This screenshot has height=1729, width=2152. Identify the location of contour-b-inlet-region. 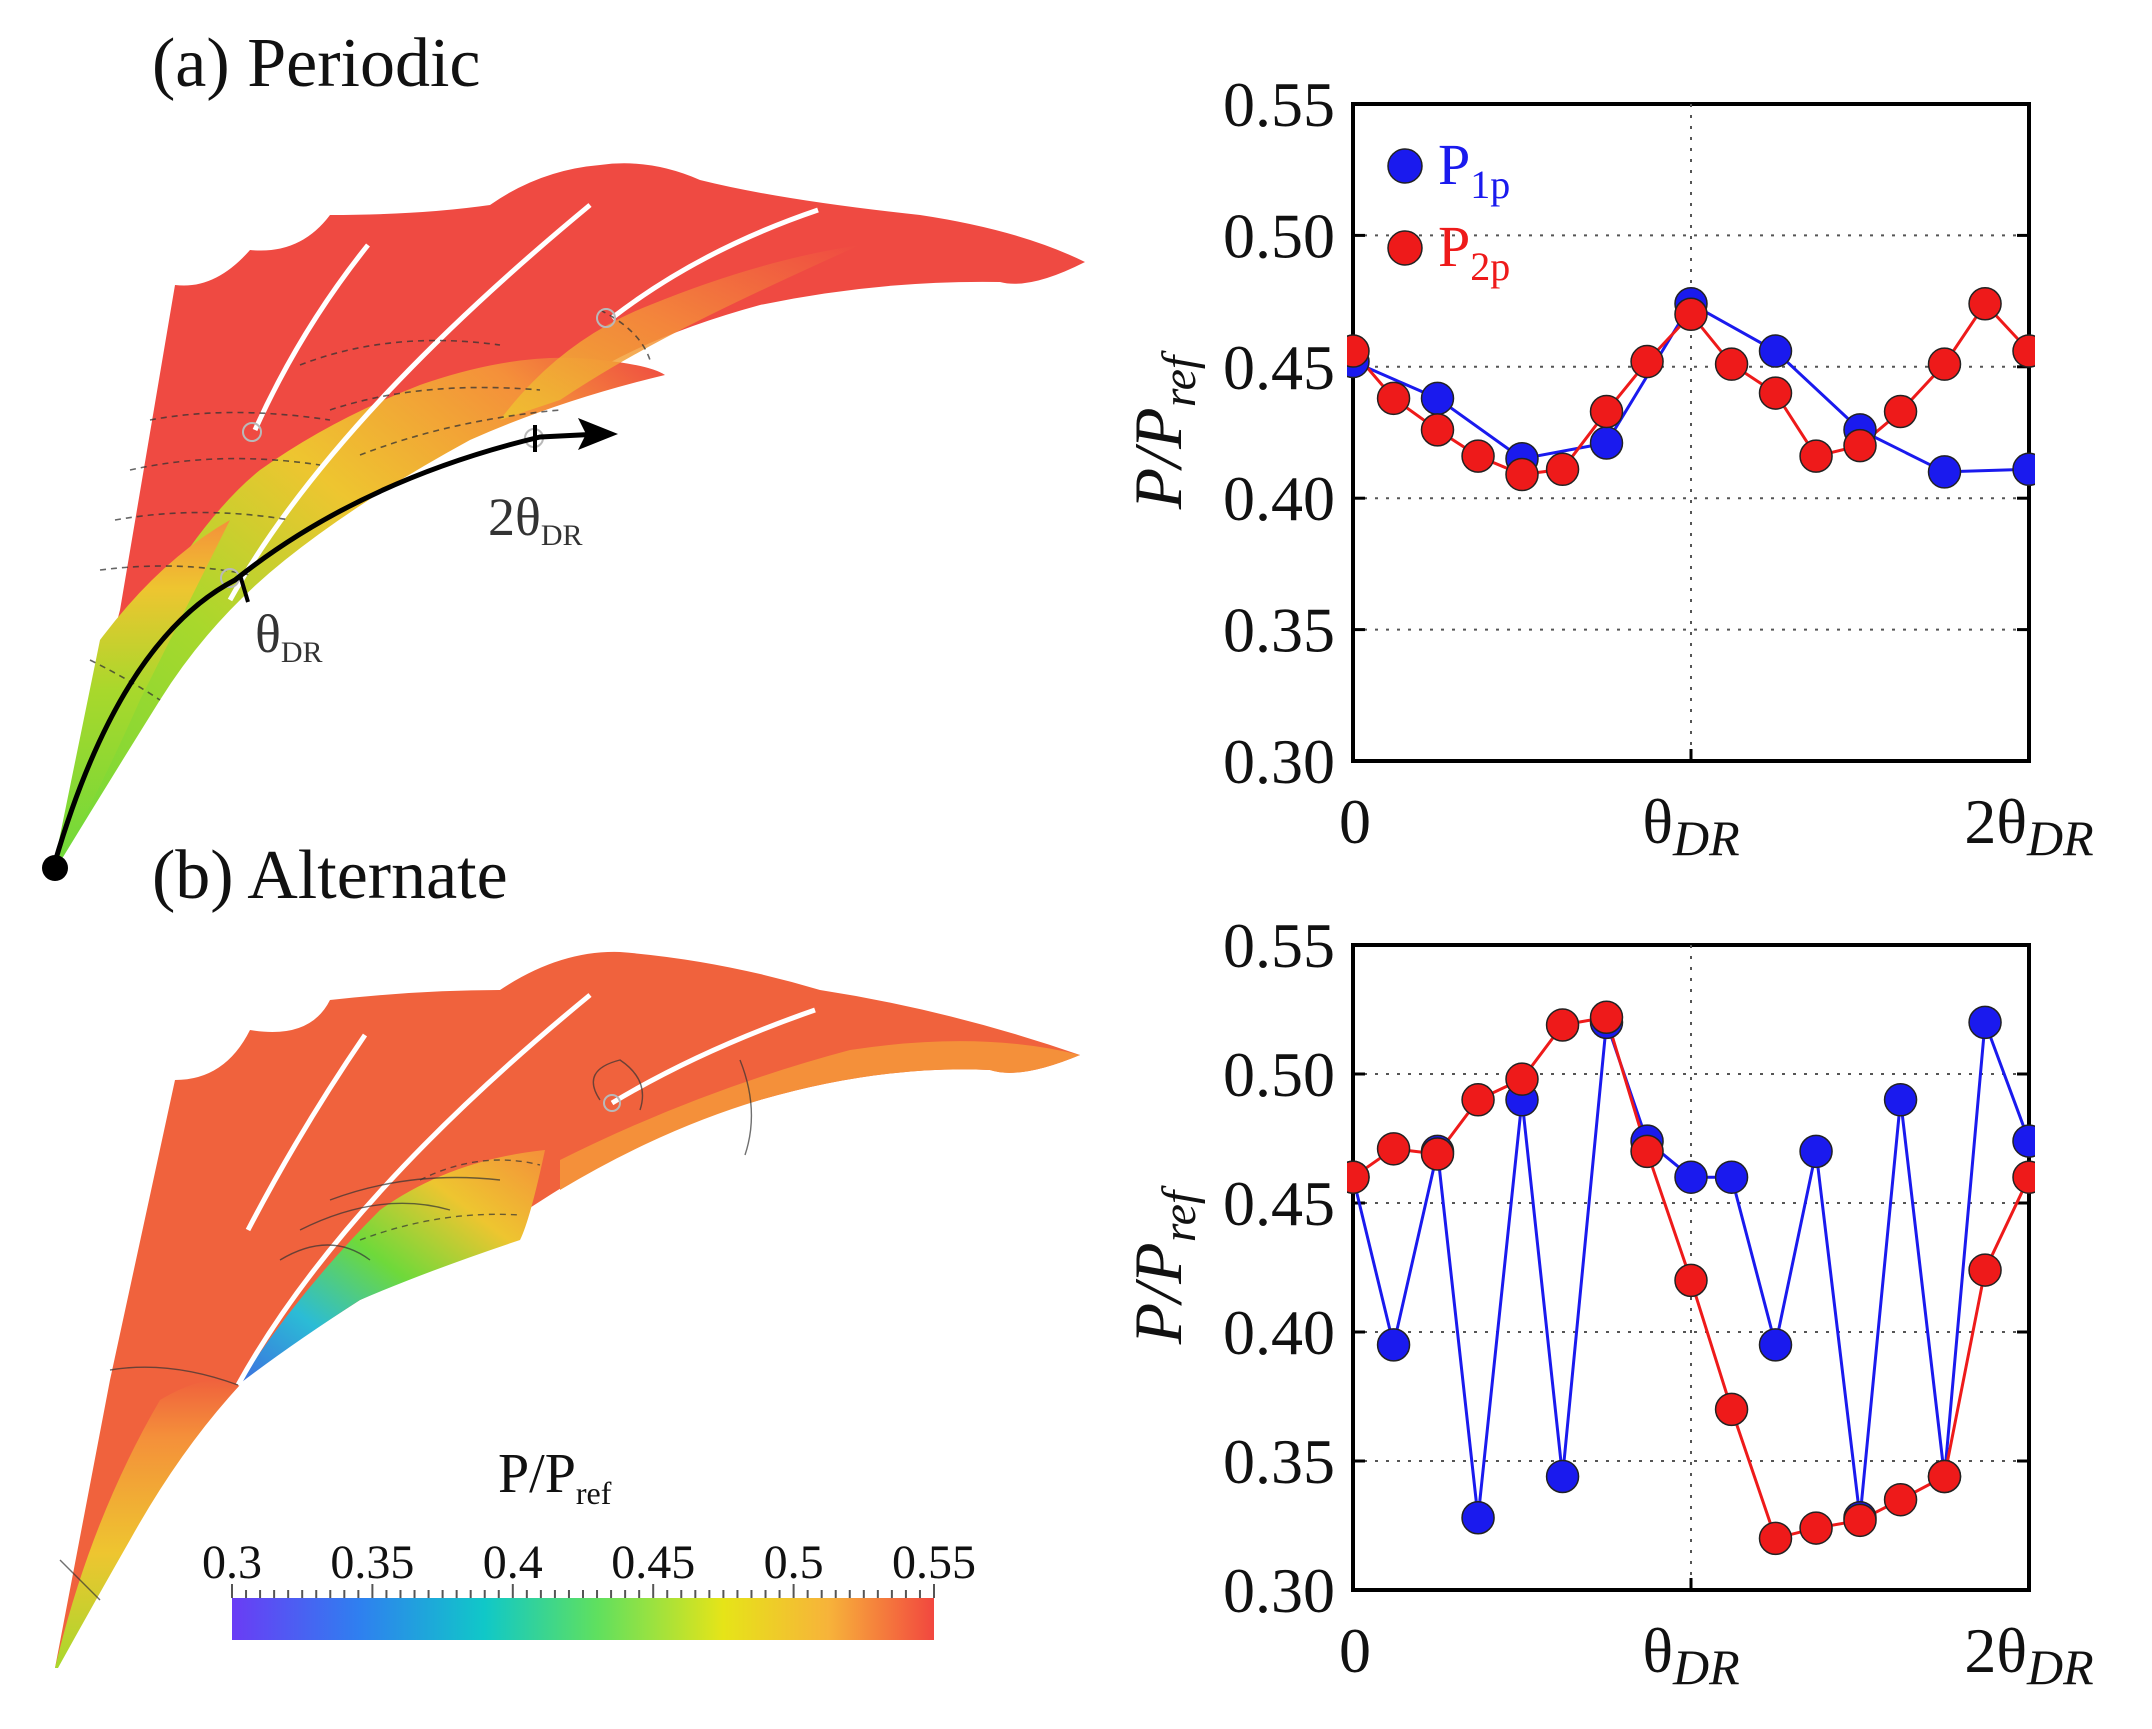
(147, 1524).